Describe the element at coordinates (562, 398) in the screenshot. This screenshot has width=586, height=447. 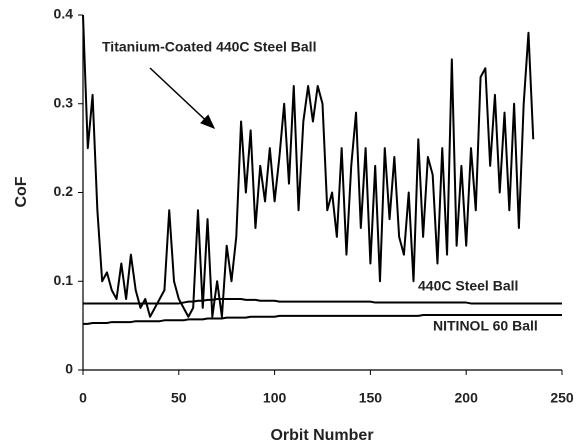
I see `x-tick-label: 250` at that location.